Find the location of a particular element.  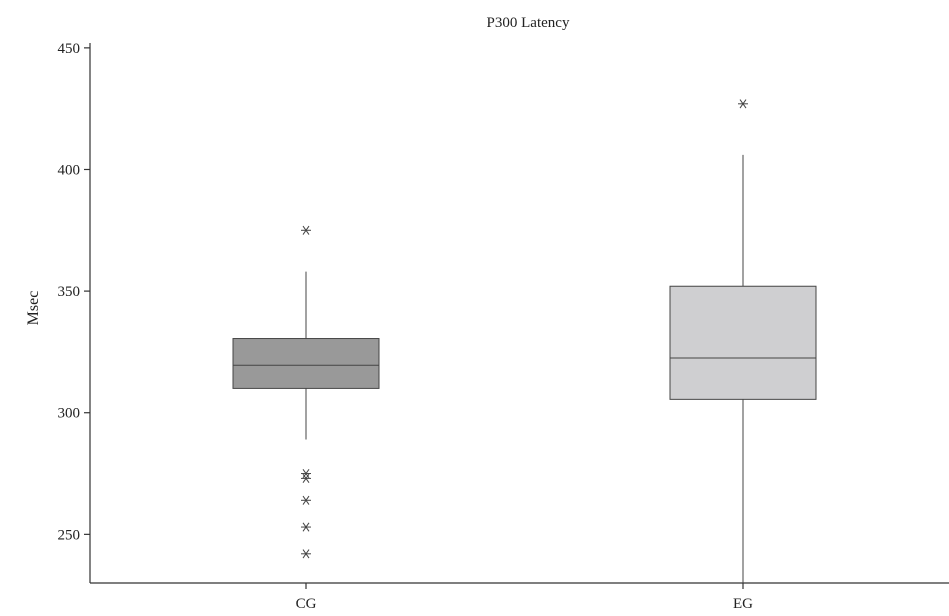

y-tick-label: 400 is located at coordinates (69, 170).